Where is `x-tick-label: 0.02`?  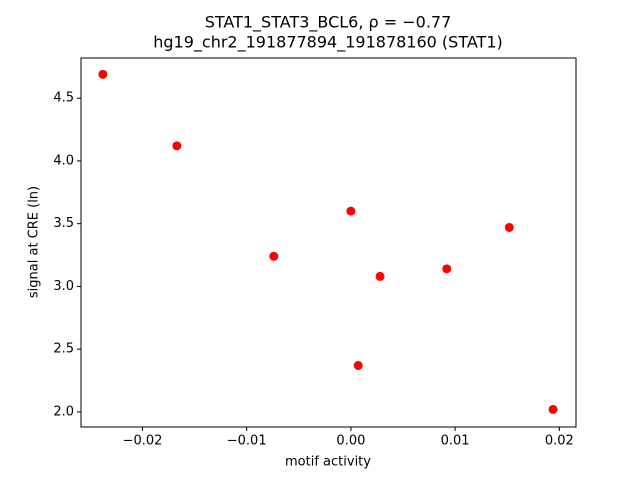
x-tick-label: 0.02 is located at coordinates (559, 441).